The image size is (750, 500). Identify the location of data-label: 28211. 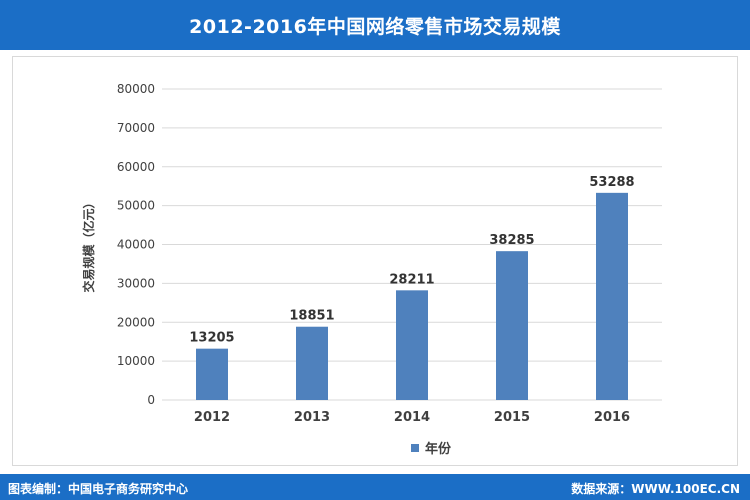
(411, 279).